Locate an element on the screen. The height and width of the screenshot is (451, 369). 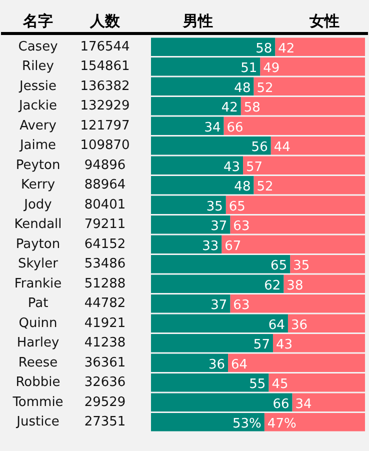
data-label: 44 is located at coordinates (282, 147).